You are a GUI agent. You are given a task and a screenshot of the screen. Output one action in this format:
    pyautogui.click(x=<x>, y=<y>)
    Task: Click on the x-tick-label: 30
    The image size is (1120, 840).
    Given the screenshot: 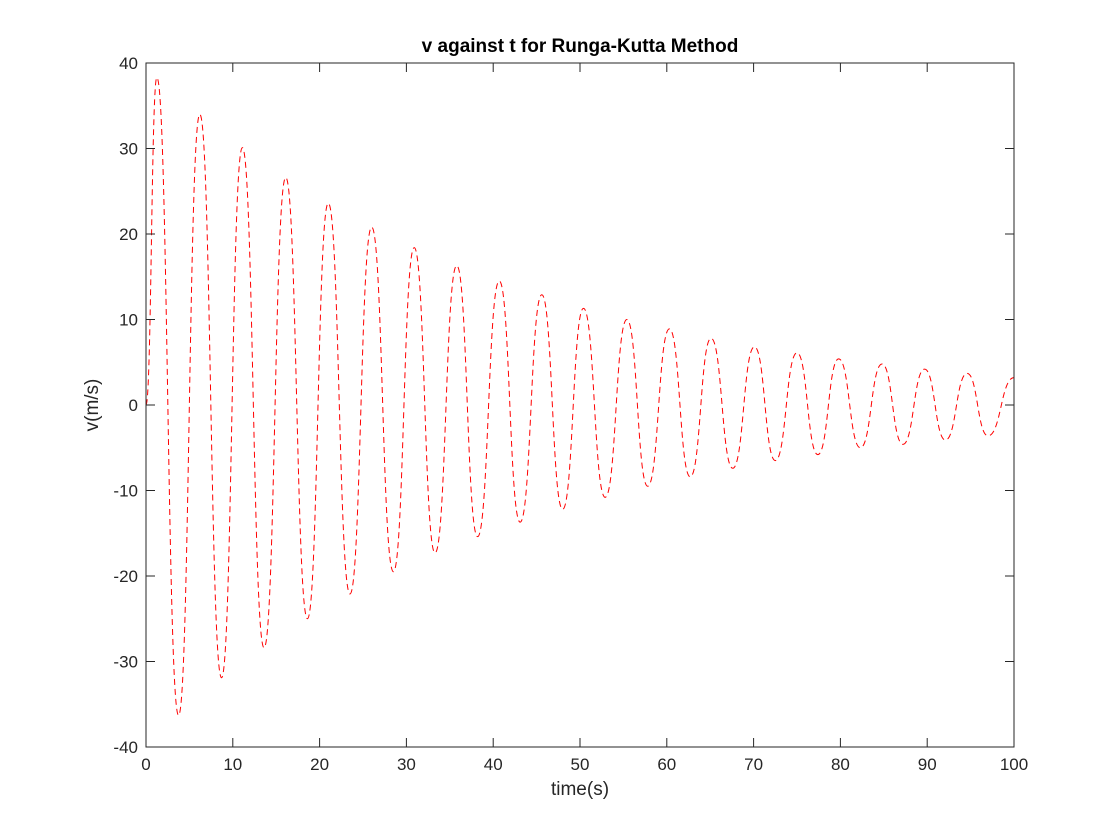 What is the action you would take?
    pyautogui.click(x=406, y=764)
    